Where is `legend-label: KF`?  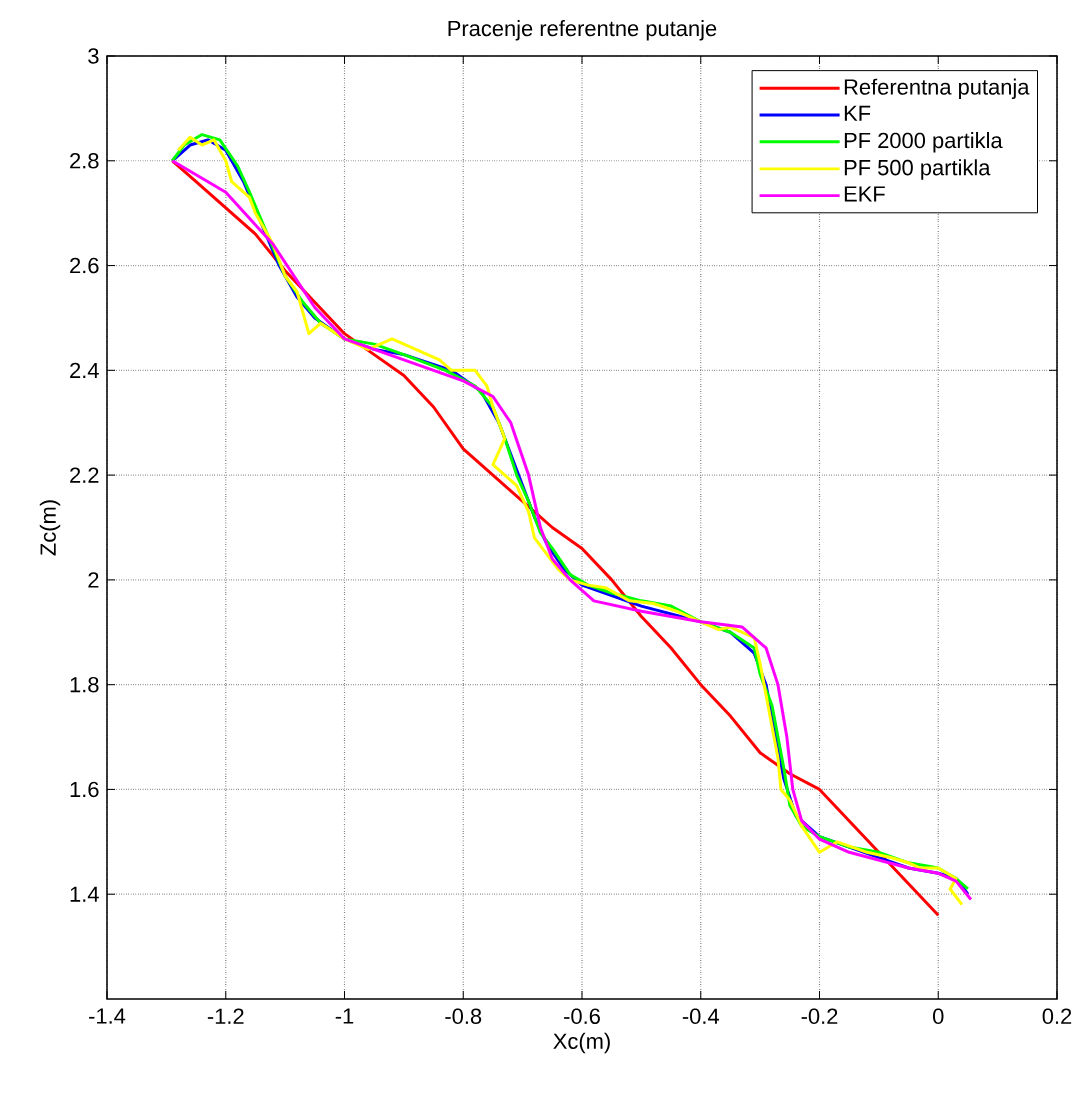 legend-label: KF is located at coordinates (857, 113).